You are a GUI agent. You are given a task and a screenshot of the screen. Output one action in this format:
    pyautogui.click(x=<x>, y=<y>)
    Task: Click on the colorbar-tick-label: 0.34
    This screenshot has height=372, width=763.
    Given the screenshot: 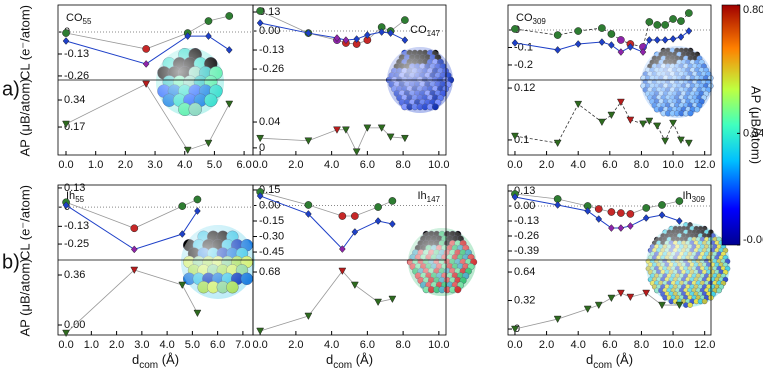 What is the action you would take?
    pyautogui.click(x=753, y=133)
    